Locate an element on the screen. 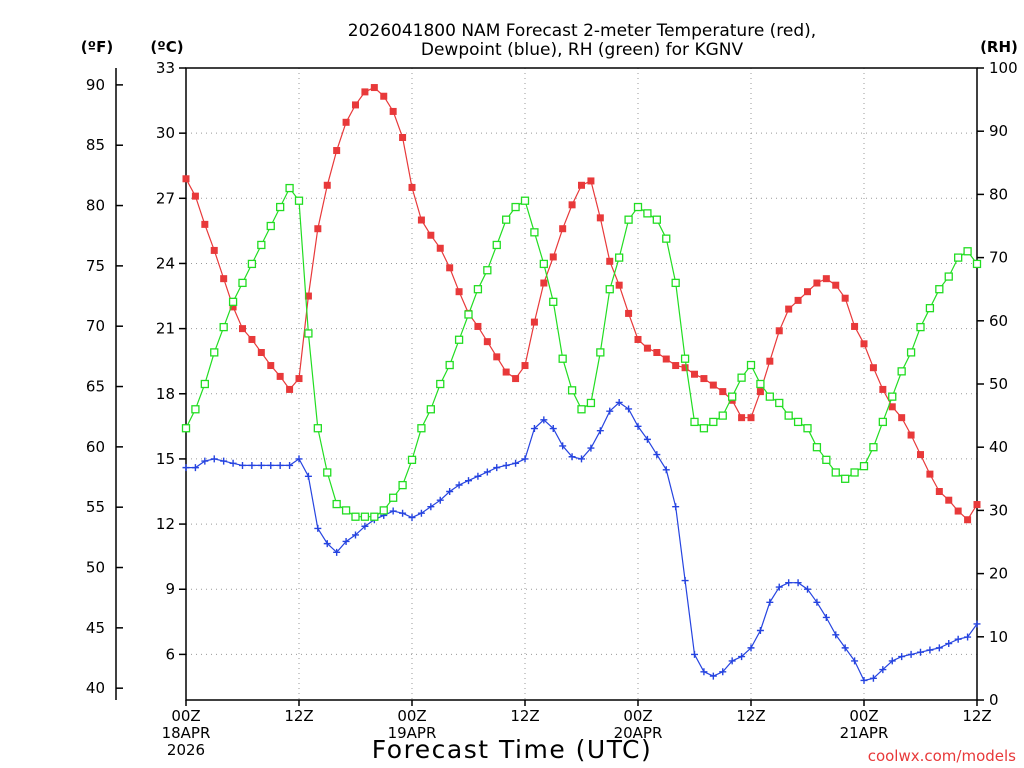 The image size is (1024, 768). rh-tick-label: 20 is located at coordinates (998, 574).